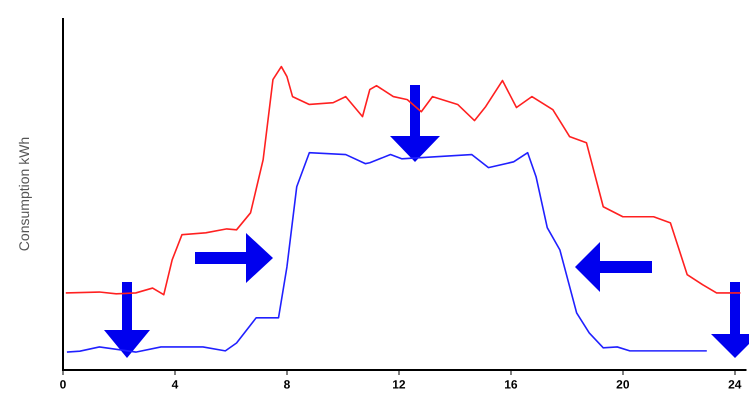 This screenshot has width=749, height=409. I want to click on x-tick-label: 8, so click(287, 385).